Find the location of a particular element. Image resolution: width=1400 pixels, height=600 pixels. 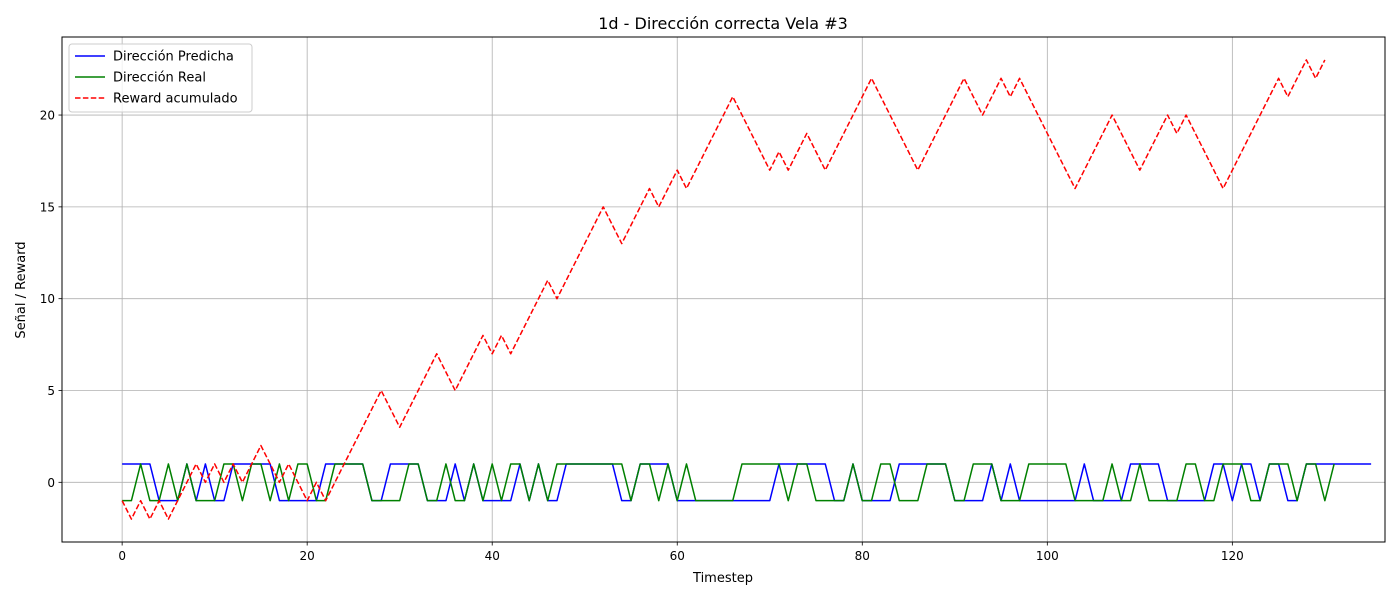

x-axis-ticks: 0 20 40 60 80 100 120 is located at coordinates (681, 552).